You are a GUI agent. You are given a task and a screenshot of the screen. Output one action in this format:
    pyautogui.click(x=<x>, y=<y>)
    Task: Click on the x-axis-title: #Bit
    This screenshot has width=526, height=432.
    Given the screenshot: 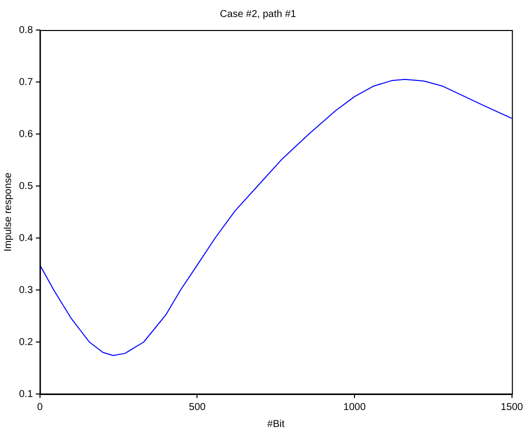 What is the action you would take?
    pyautogui.click(x=276, y=424)
    